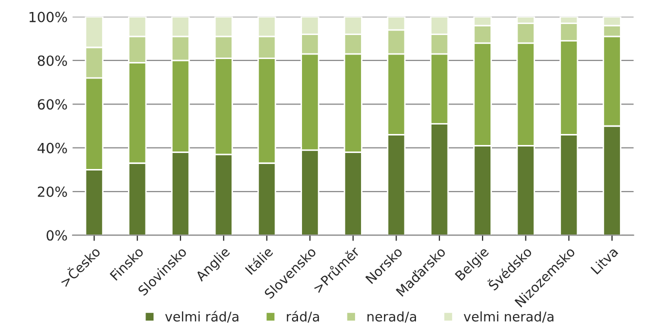  Describe the element at coordinates (302, 316) in the screenshot. I see `legend-label: rád/a` at that location.